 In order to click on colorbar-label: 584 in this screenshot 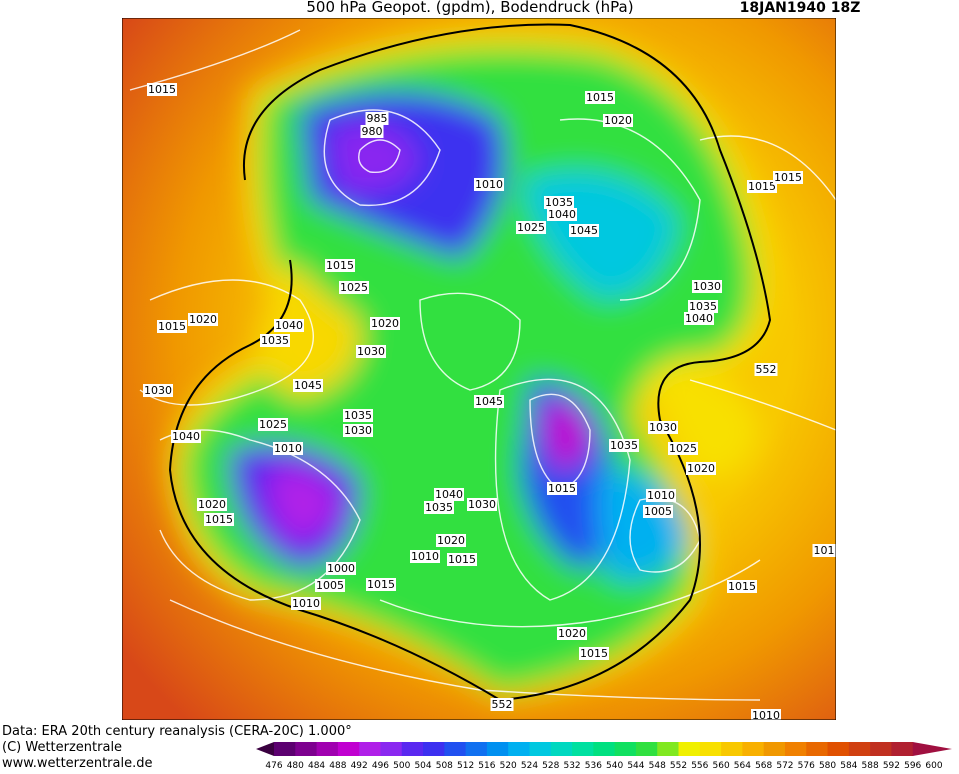, I will do `click(848, 765)`.